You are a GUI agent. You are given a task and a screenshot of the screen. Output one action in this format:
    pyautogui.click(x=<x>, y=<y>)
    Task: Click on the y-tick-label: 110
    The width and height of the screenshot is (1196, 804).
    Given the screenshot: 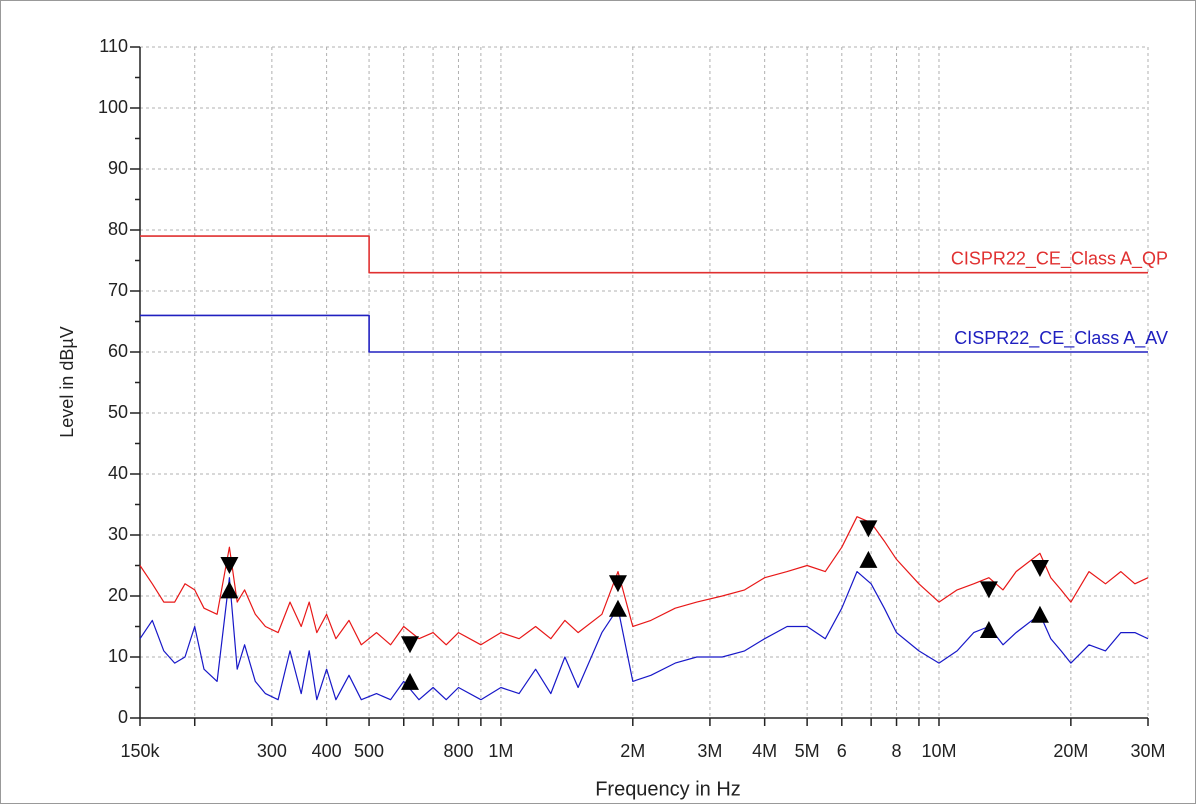 What is the action you would take?
    pyautogui.click(x=113, y=46)
    